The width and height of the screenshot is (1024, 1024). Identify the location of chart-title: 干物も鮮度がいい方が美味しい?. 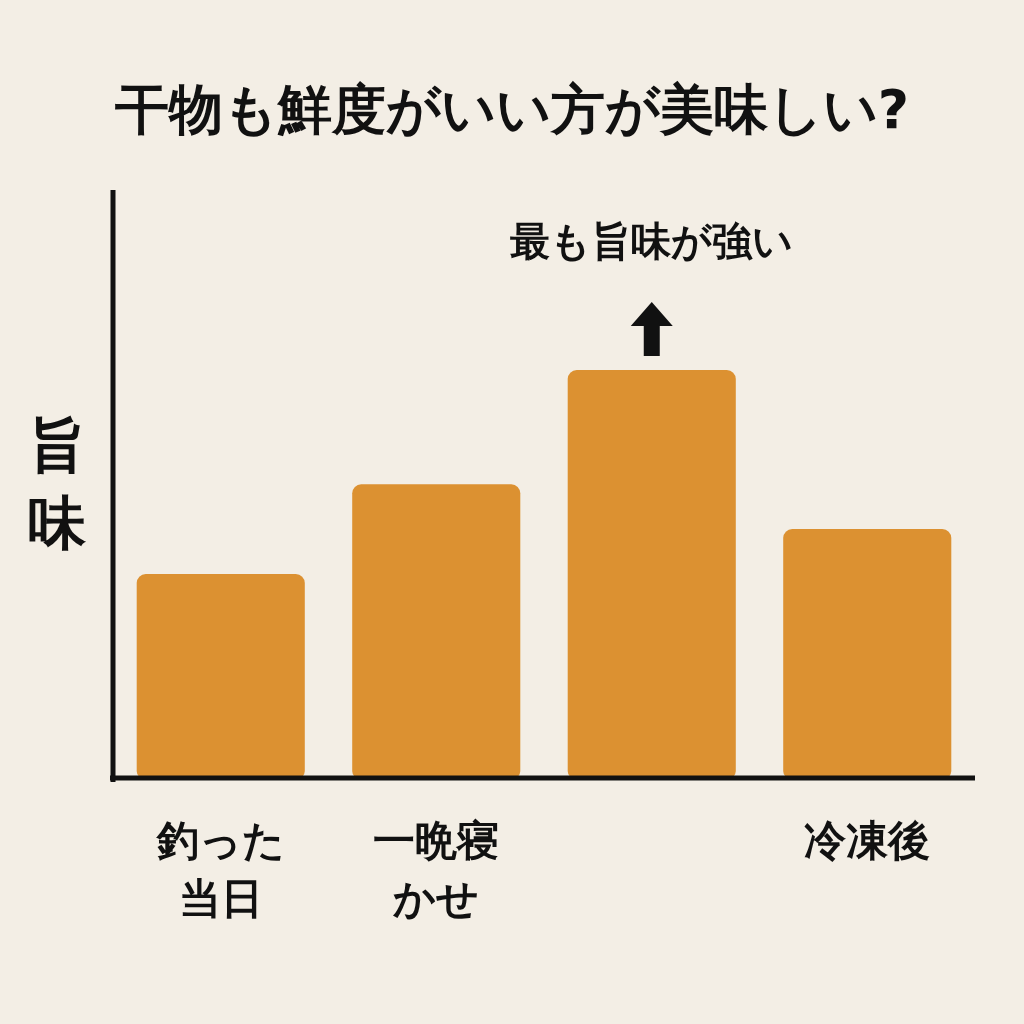
(512, 109).